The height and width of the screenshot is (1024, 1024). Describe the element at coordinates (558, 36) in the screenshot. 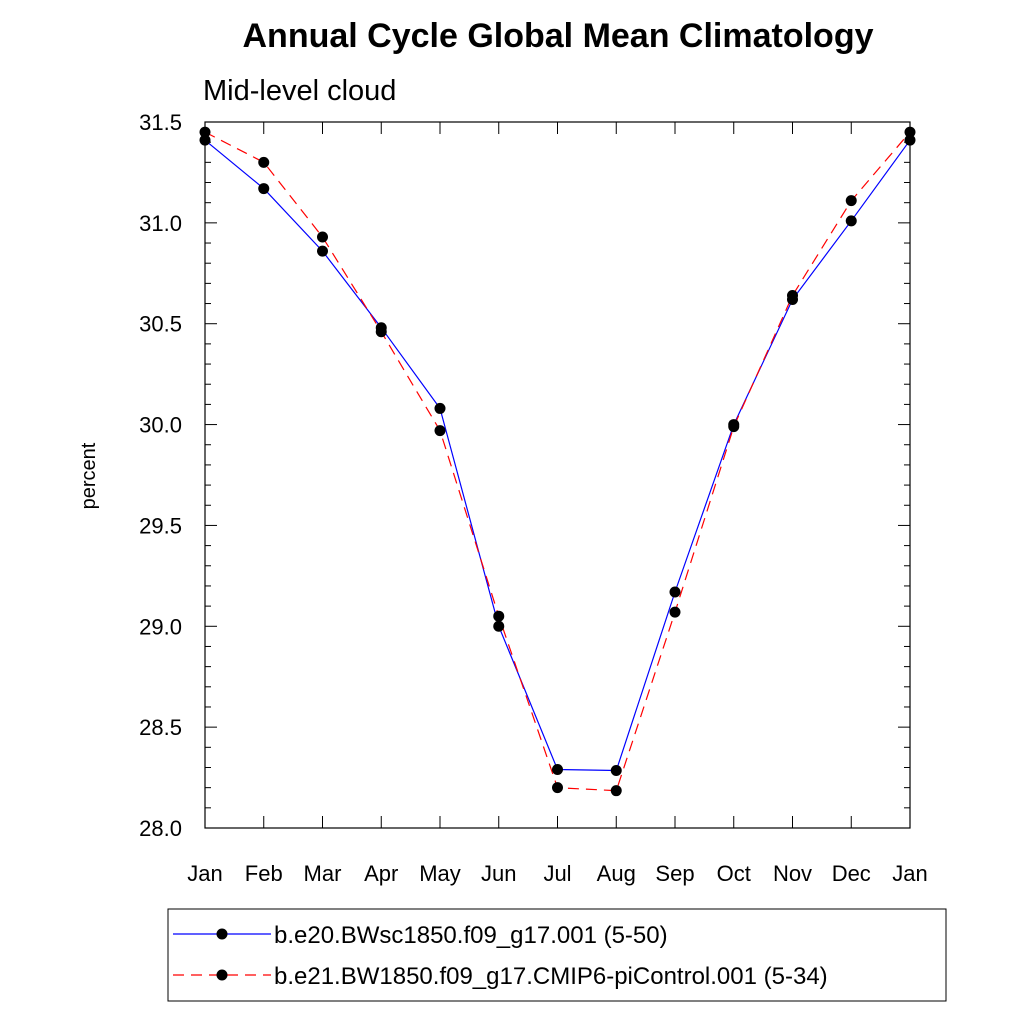

I see `chart-title: Annual Cycle Global Mean Climatology` at that location.